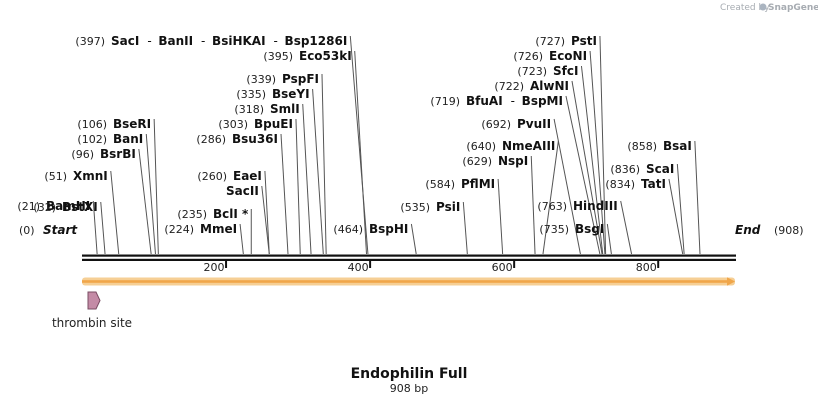  What do you see at coordinates (80, 207) in the screenshot?
I see `enzyme-name: BstXI` at bounding box center [80, 207].